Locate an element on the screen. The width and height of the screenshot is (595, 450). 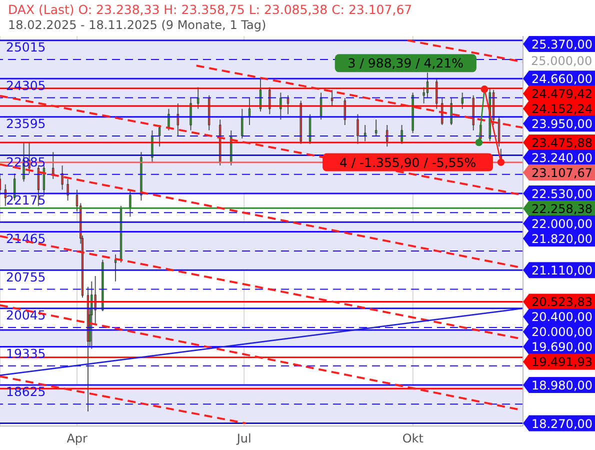
ref-line-label: 23595 is located at coordinates (26, 124).